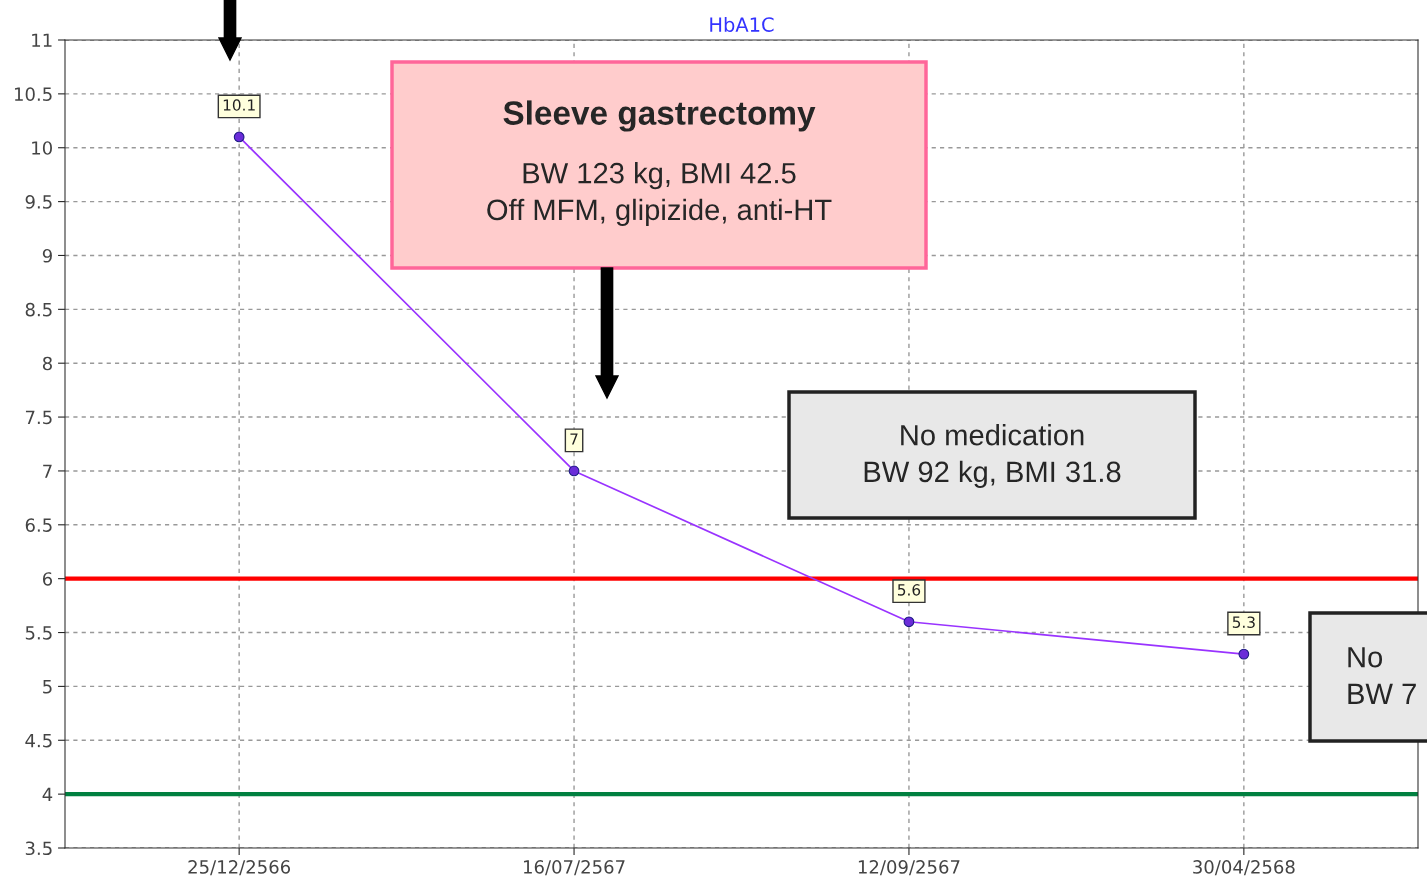  I want to click on data-label: 5.6, so click(909, 590).